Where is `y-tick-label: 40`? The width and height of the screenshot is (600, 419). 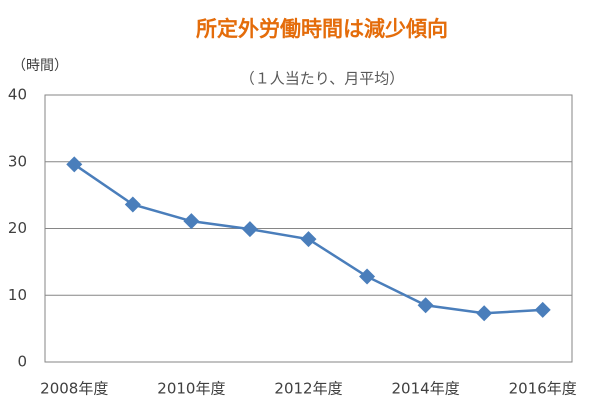
y-tick-label: 40 is located at coordinates (17, 95).